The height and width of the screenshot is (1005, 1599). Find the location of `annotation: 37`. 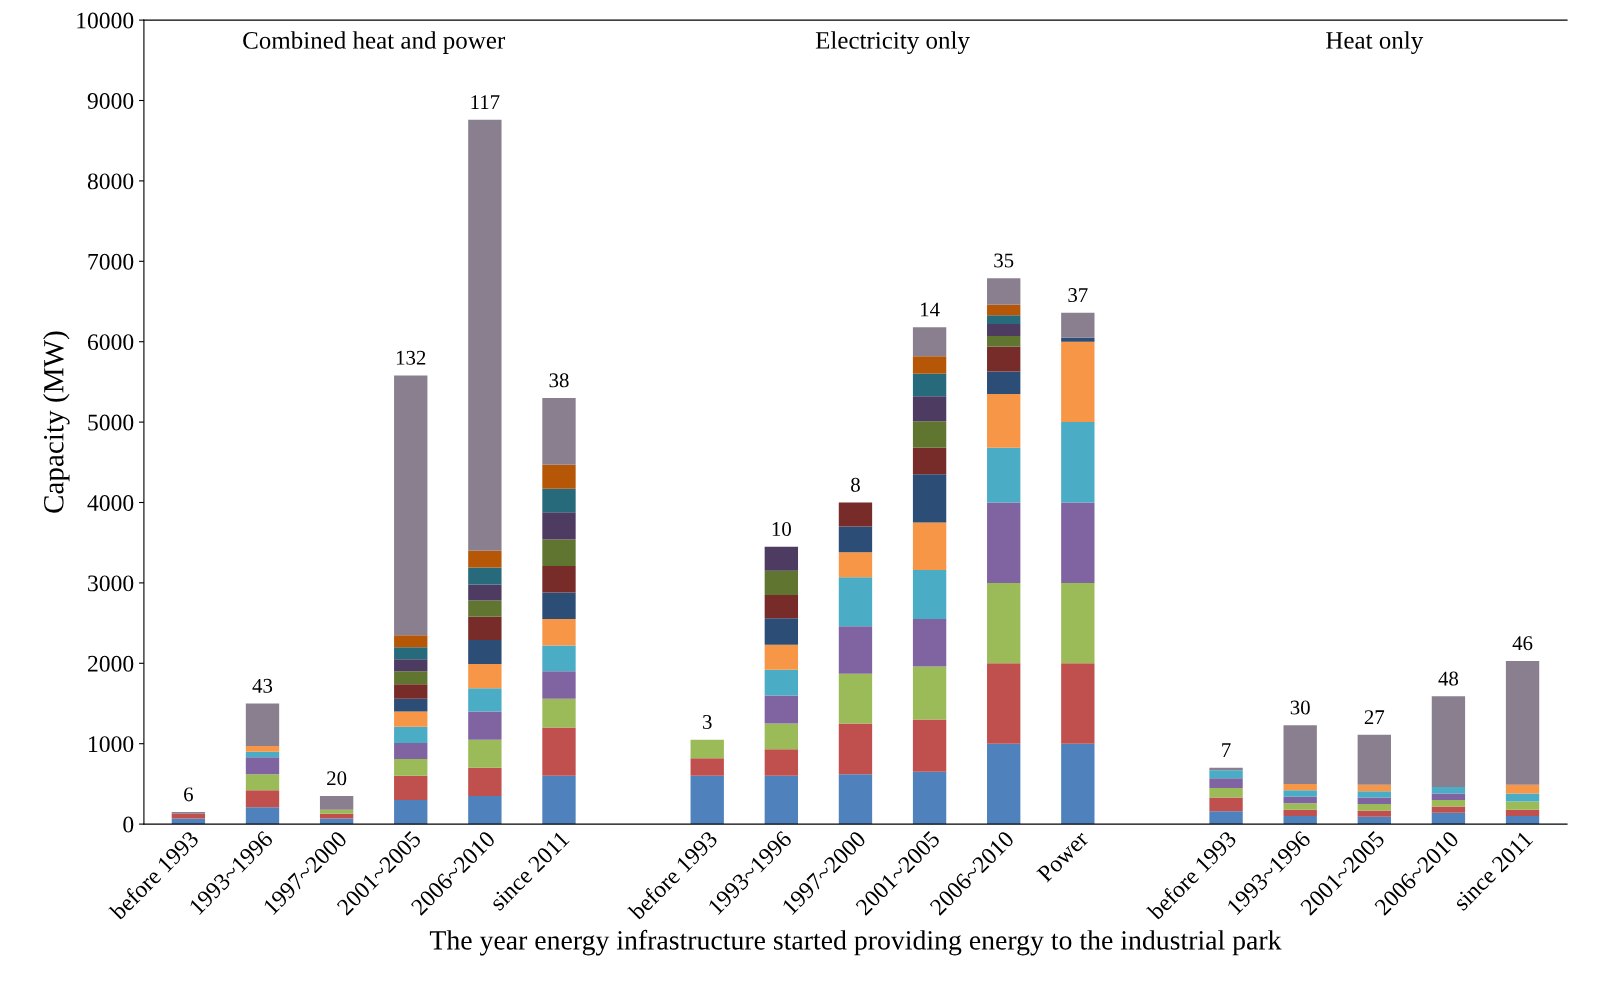

annotation: 37 is located at coordinates (1078, 295).